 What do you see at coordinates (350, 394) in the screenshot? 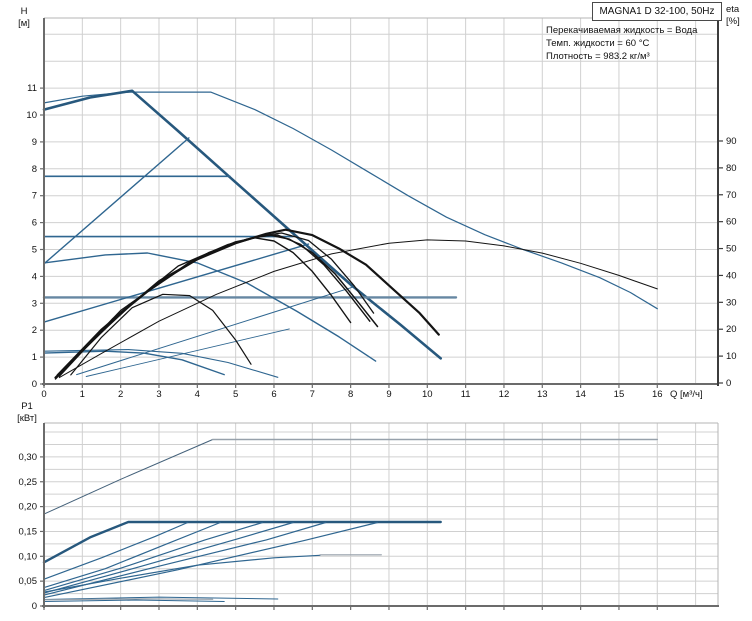
I see `x-tick-label: 8` at bounding box center [350, 394].